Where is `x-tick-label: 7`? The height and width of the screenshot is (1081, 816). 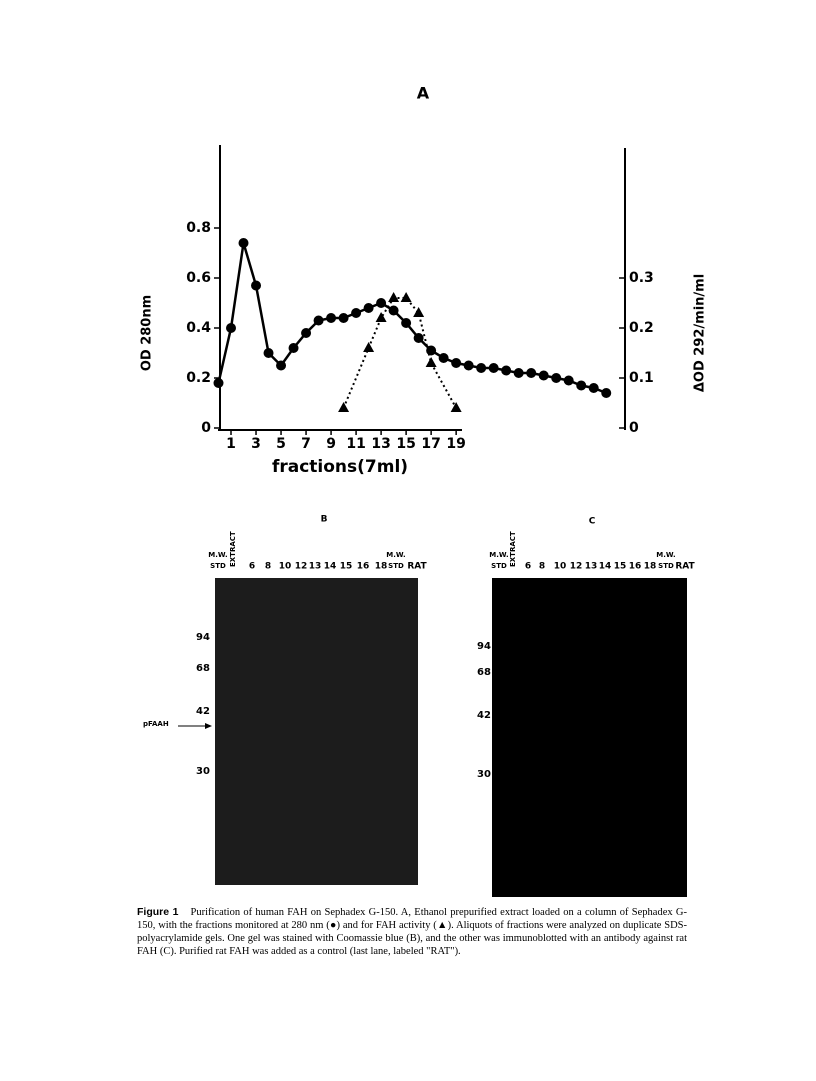
x-tick-label: 7 is located at coordinates (306, 444).